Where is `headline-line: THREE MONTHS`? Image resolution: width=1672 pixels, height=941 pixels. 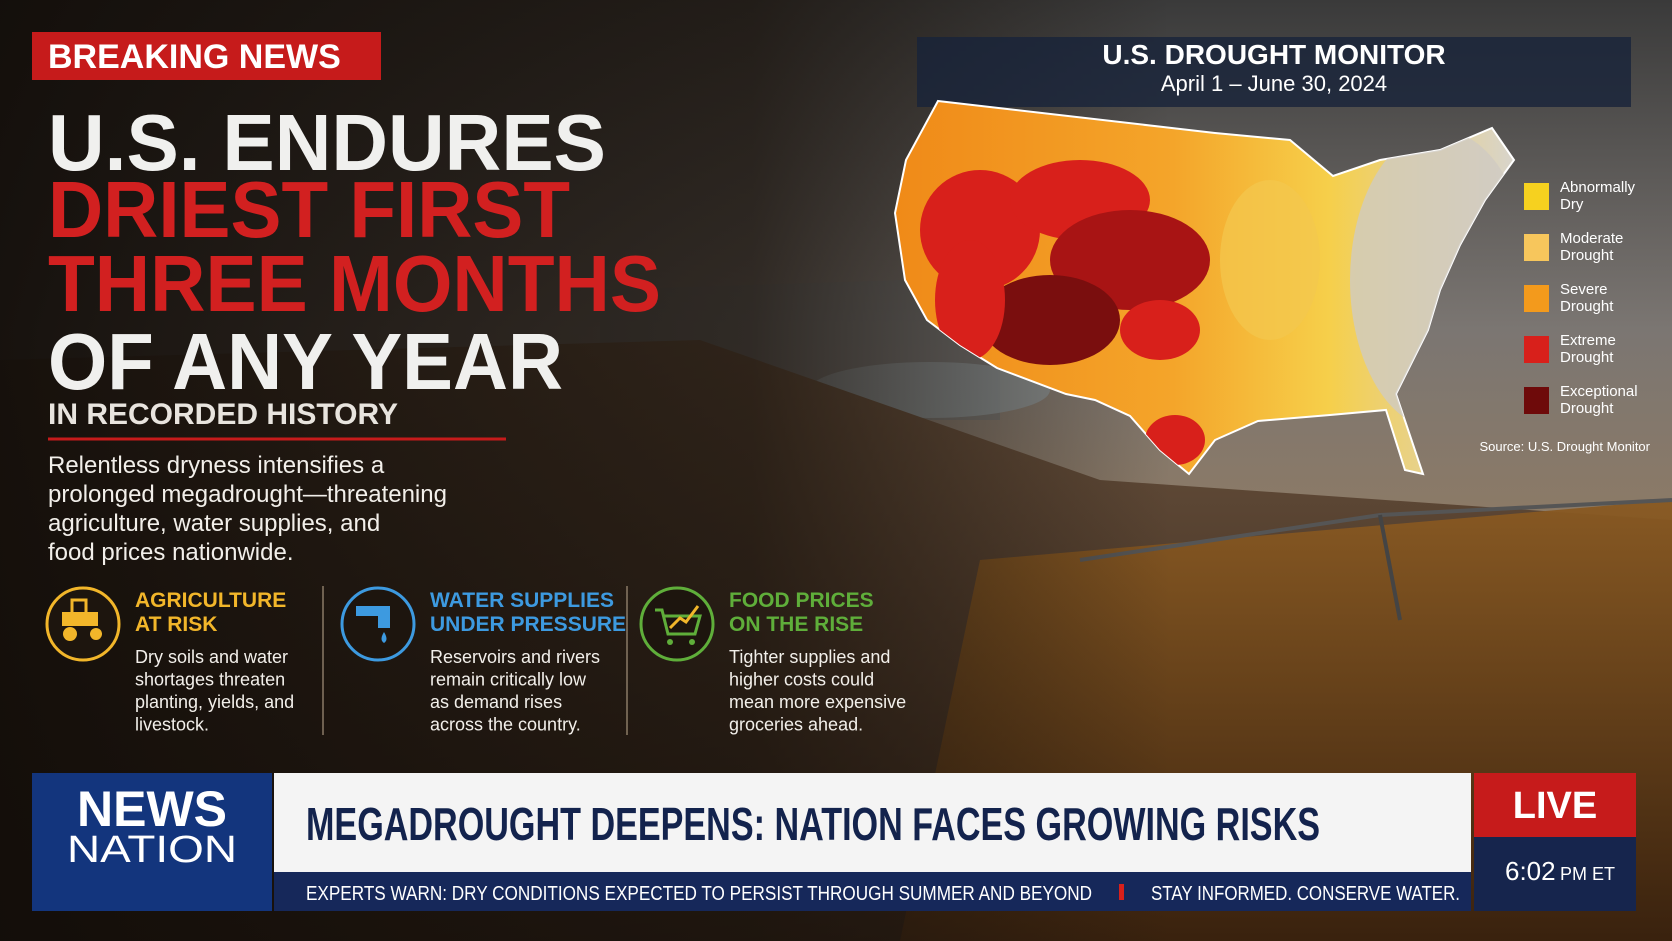 headline-line: THREE MONTHS is located at coordinates (354, 283).